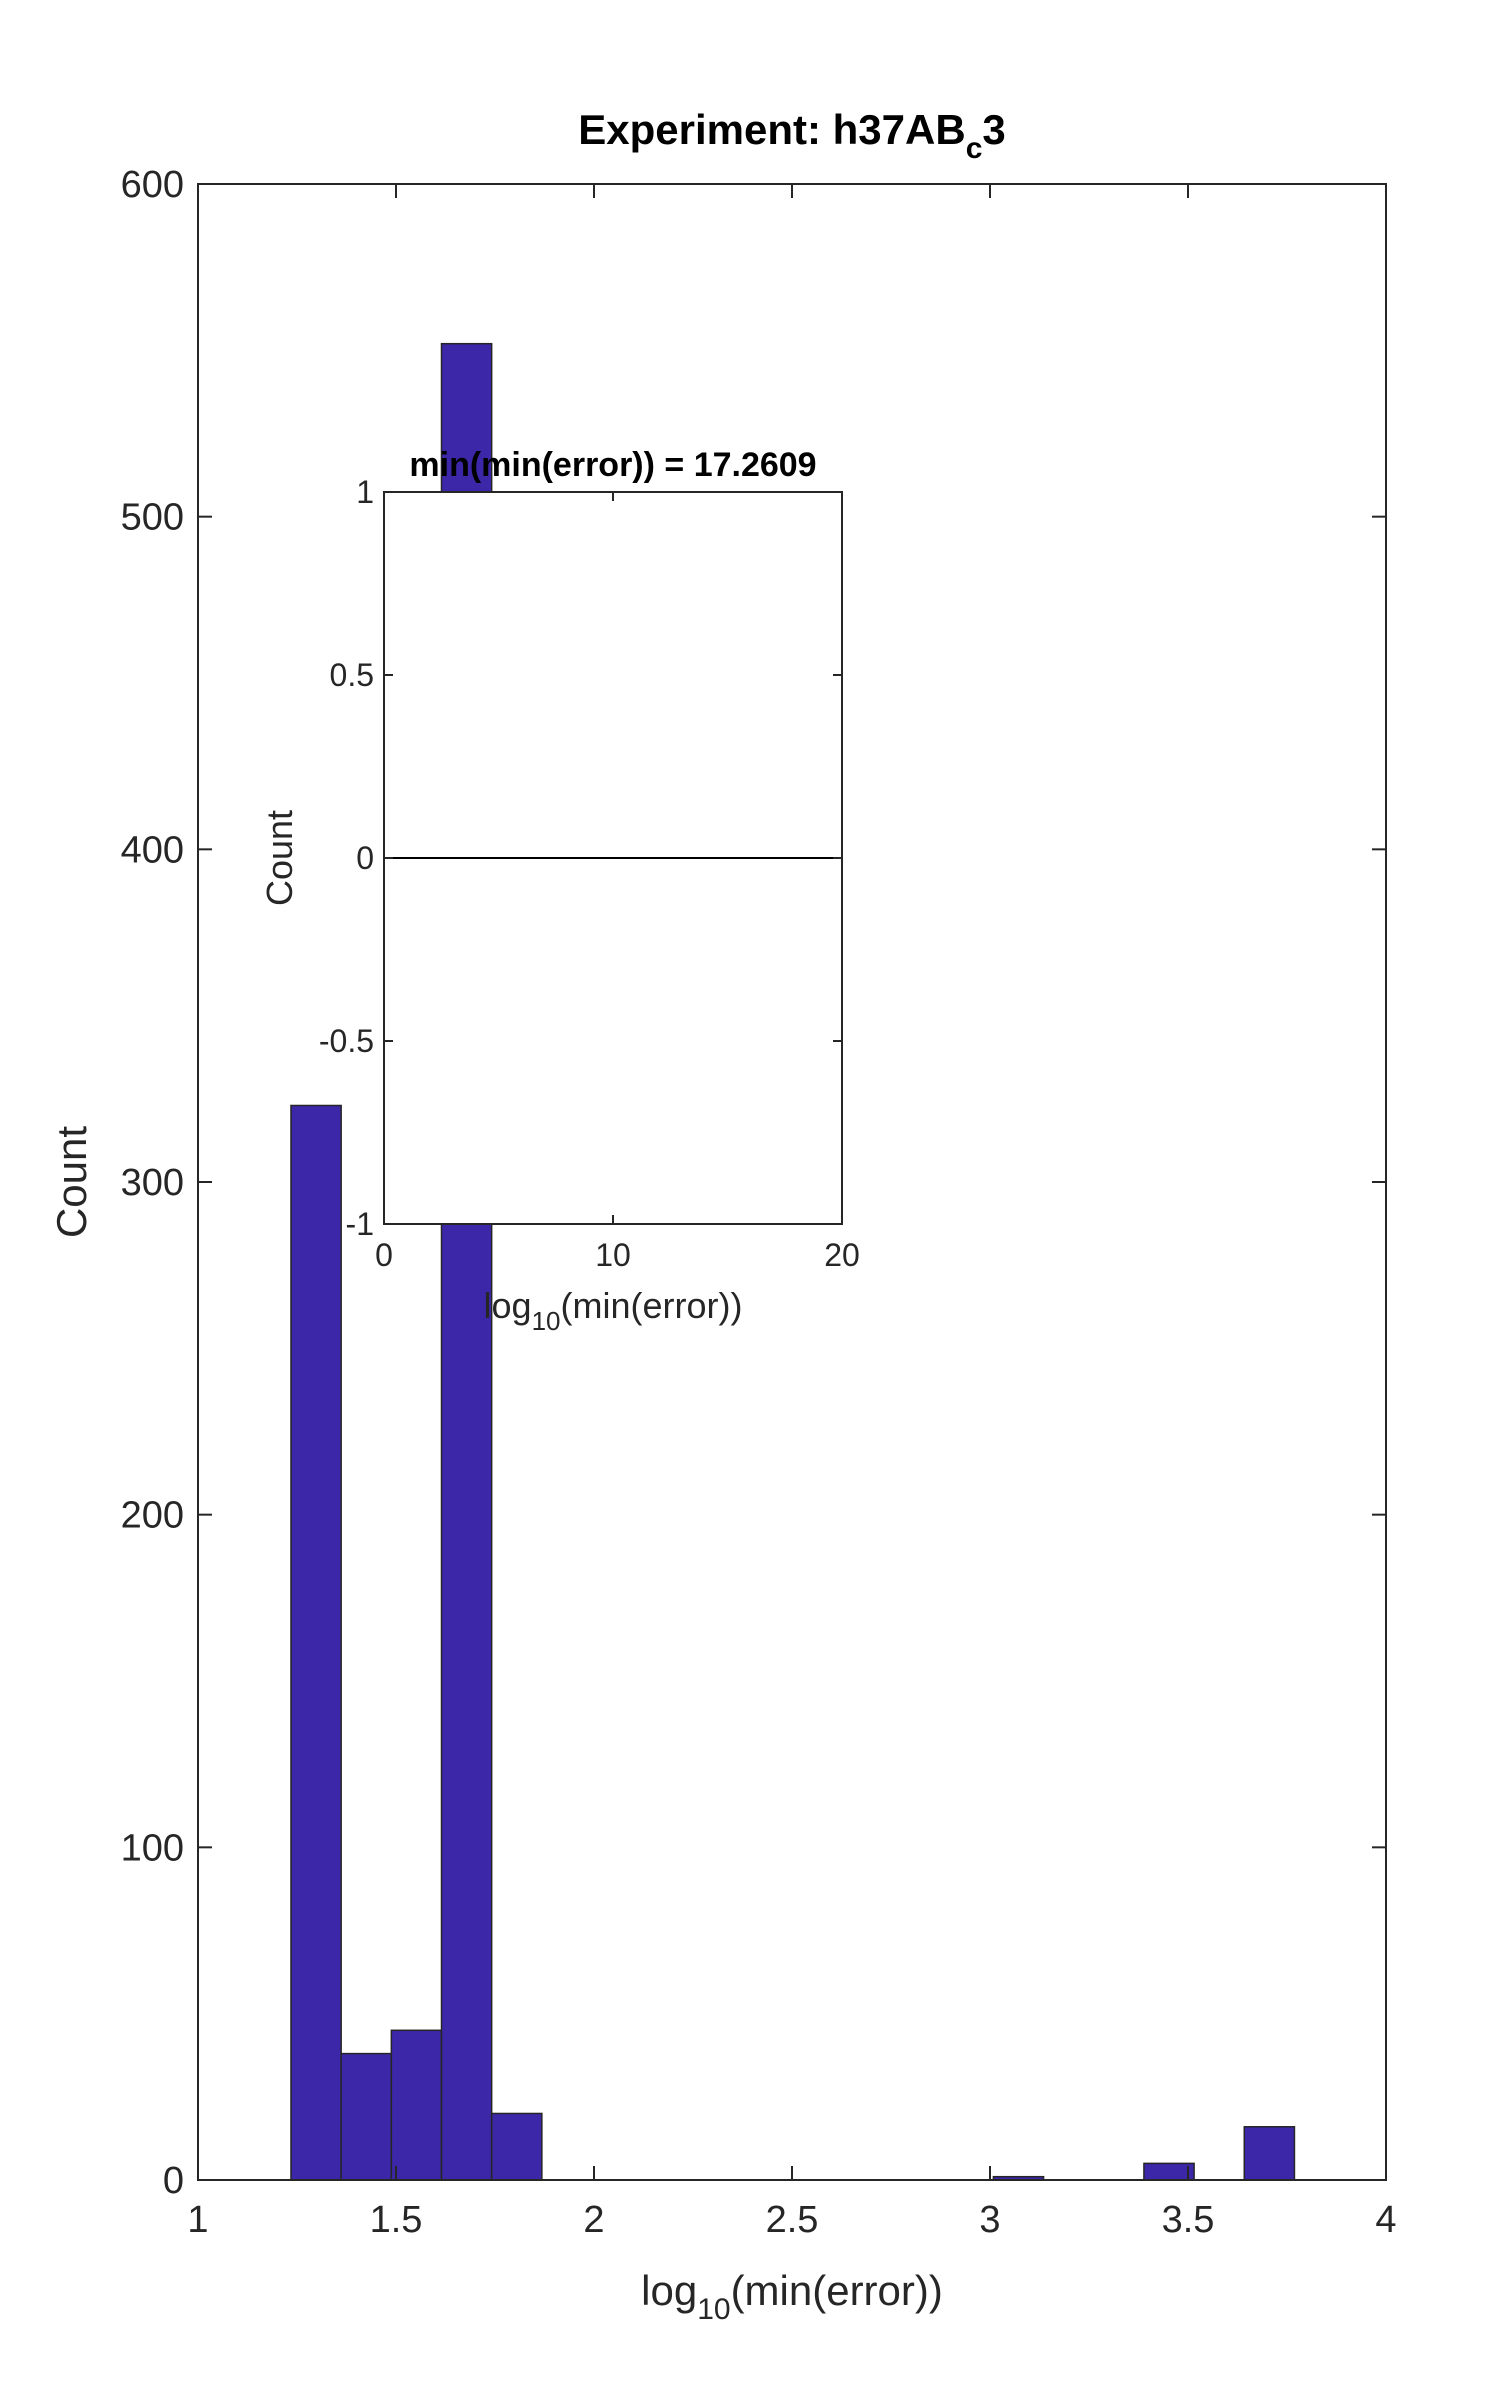 This screenshot has height=2400, width=1500. What do you see at coordinates (1188, 2220) in the screenshot?
I see `x-tick-label: 3.5` at bounding box center [1188, 2220].